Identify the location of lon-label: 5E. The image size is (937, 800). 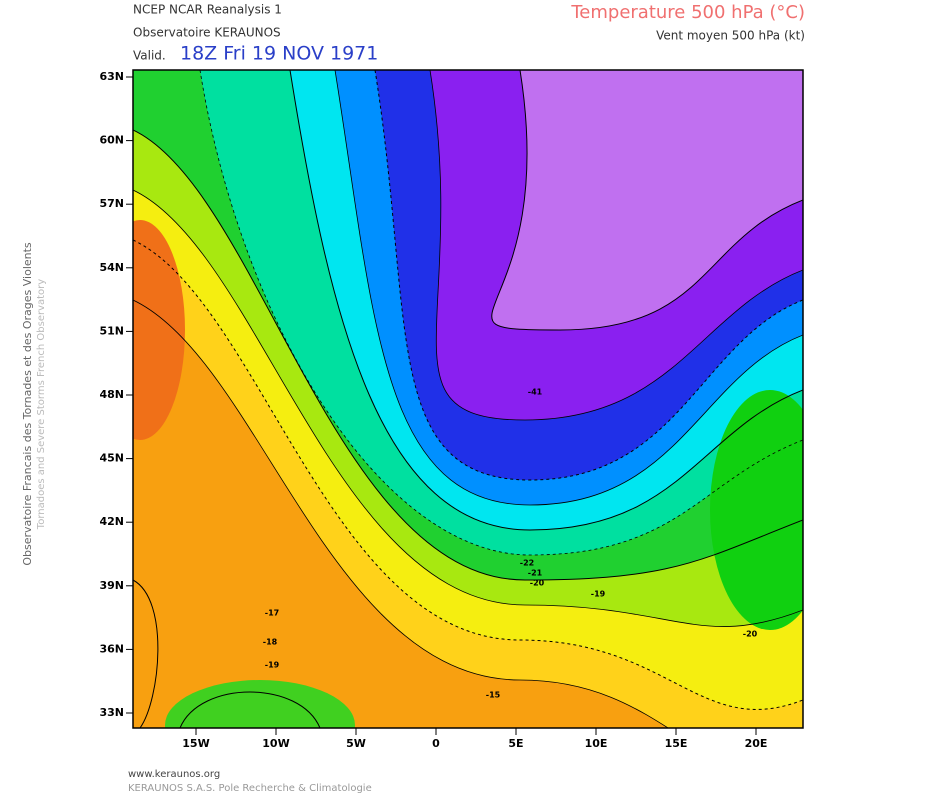
(515, 743).